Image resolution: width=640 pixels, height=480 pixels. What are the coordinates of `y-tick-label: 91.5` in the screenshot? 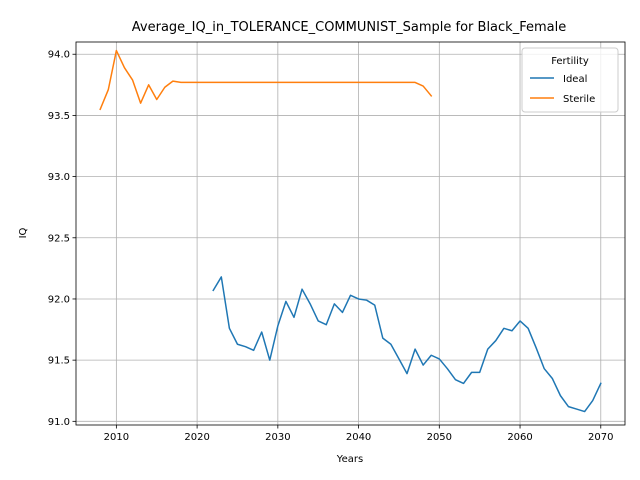 It's located at (59, 361).